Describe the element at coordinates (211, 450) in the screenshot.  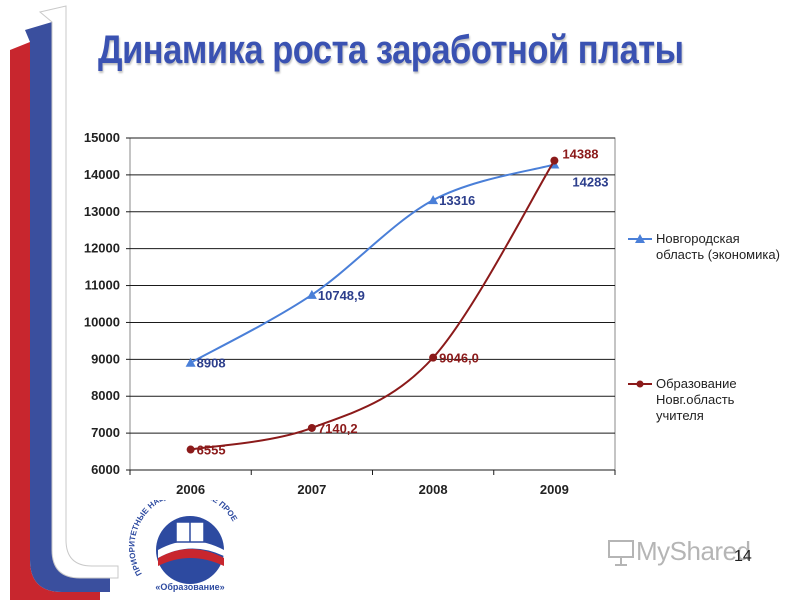
I see `data-label: 6555` at that location.